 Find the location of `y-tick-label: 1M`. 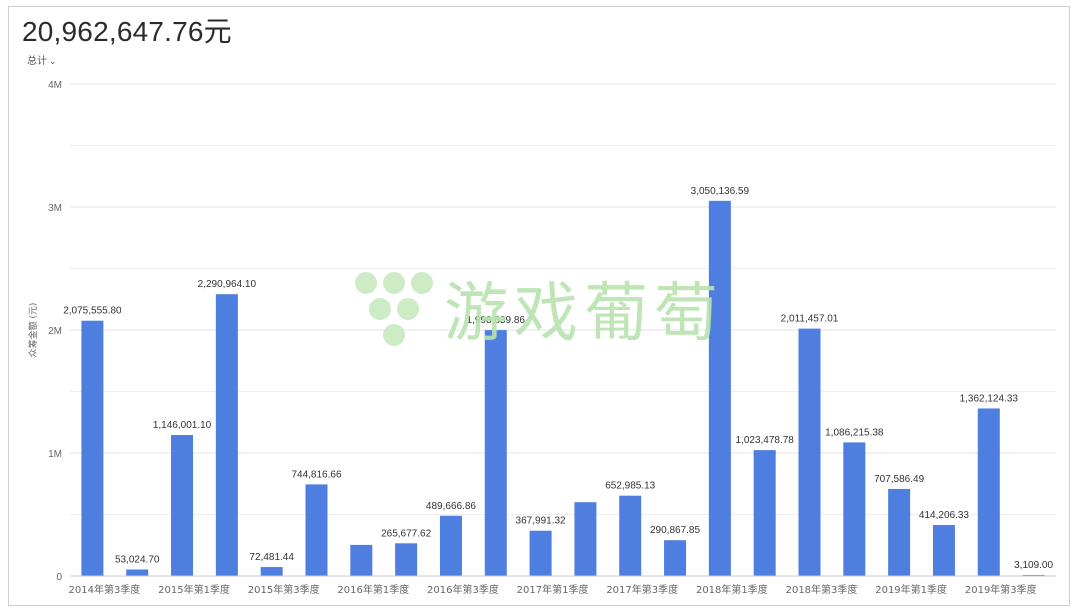

y-tick-label: 1M is located at coordinates (55, 454).